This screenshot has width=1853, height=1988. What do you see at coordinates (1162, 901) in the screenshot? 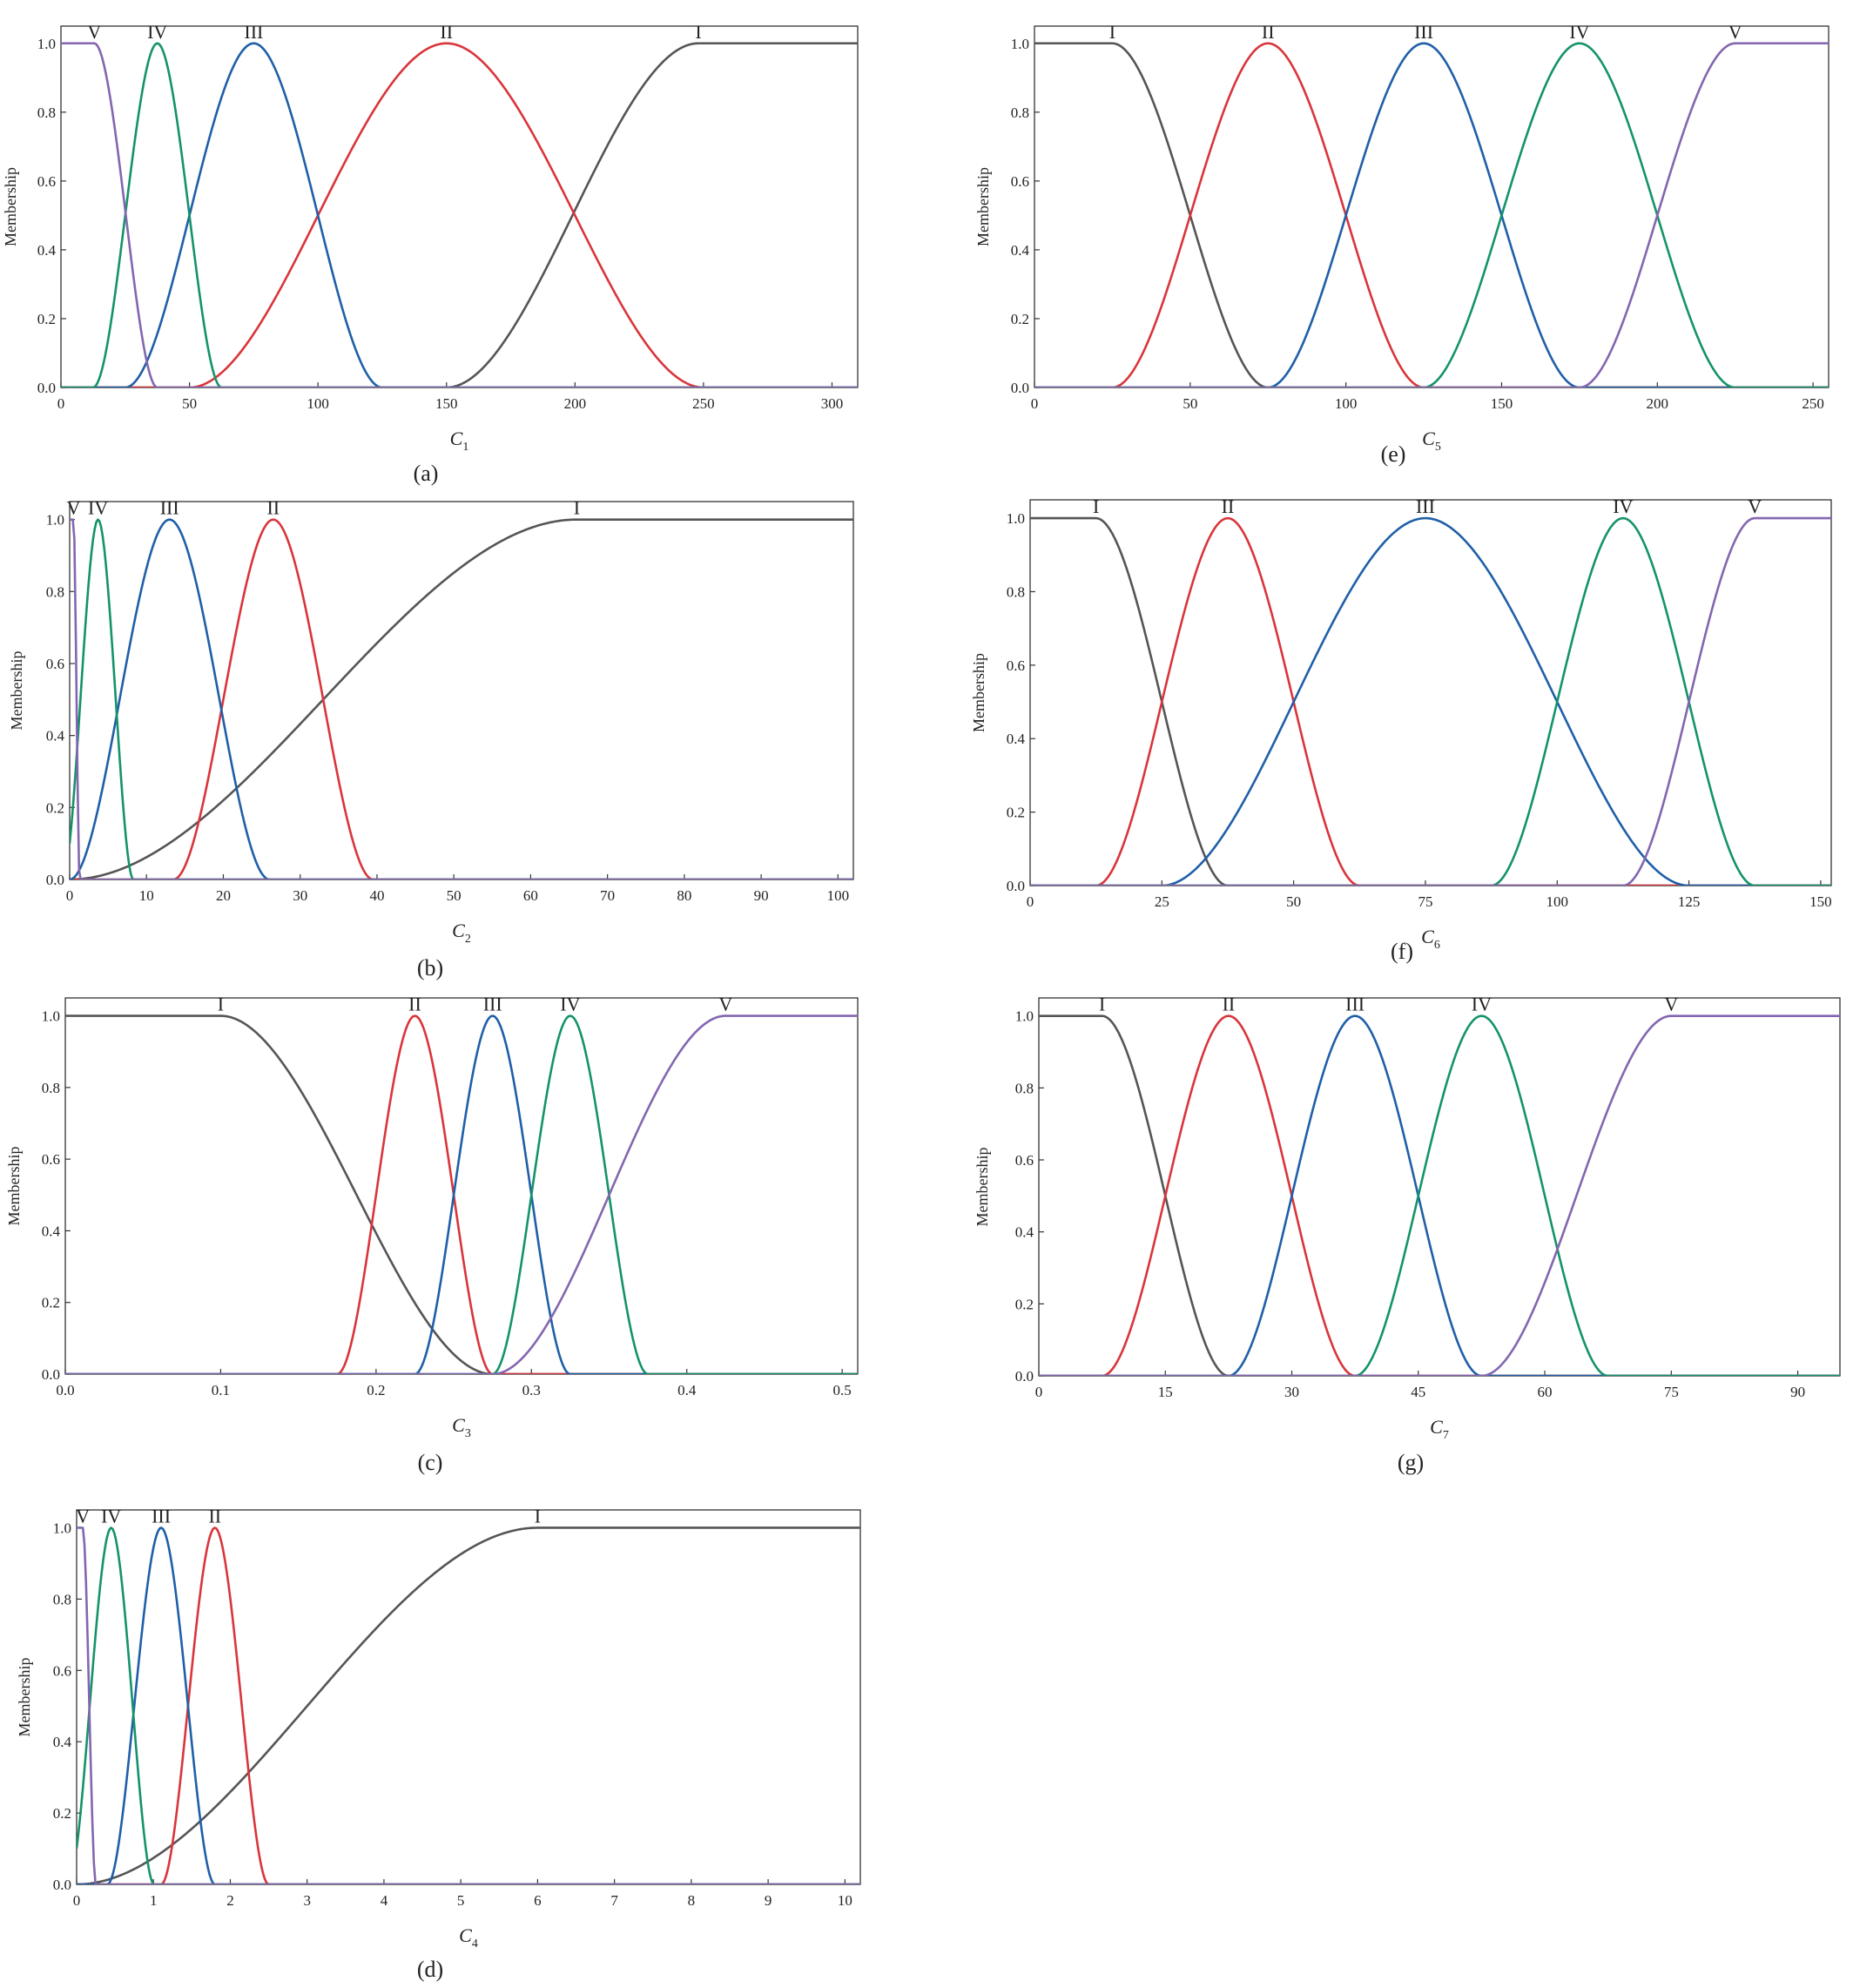
I see `x-tick-label: 25` at bounding box center [1162, 901].